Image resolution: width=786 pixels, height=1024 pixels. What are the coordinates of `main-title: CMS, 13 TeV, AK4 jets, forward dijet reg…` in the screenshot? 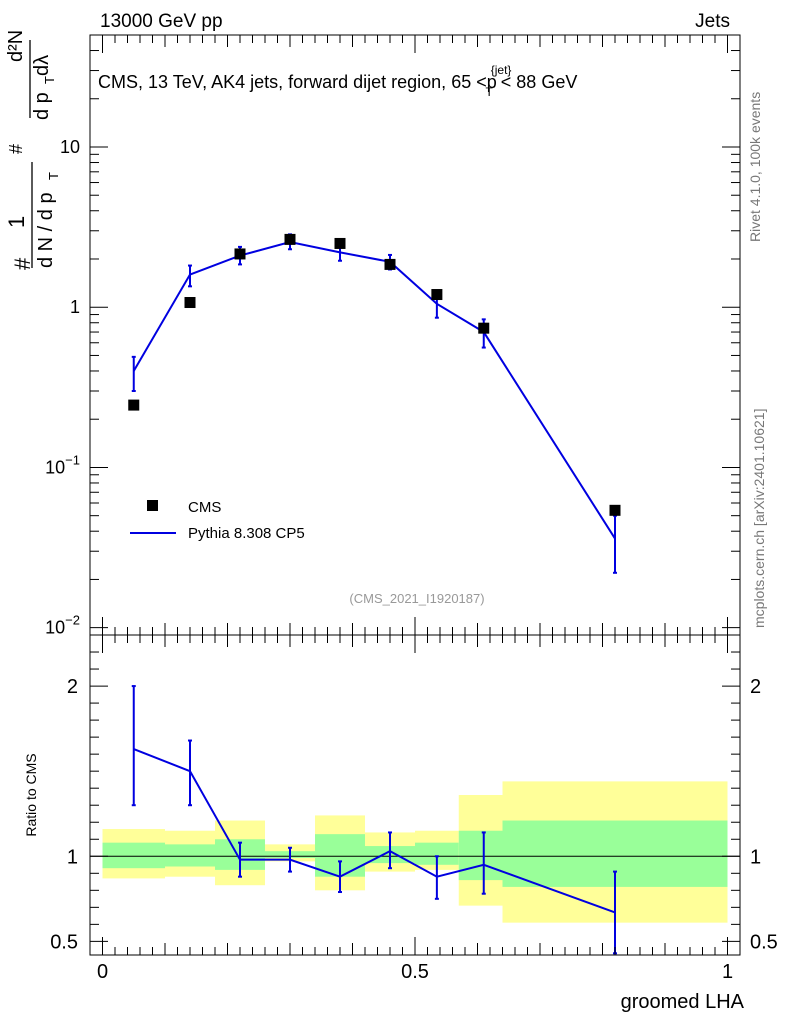 It's located at (337, 81).